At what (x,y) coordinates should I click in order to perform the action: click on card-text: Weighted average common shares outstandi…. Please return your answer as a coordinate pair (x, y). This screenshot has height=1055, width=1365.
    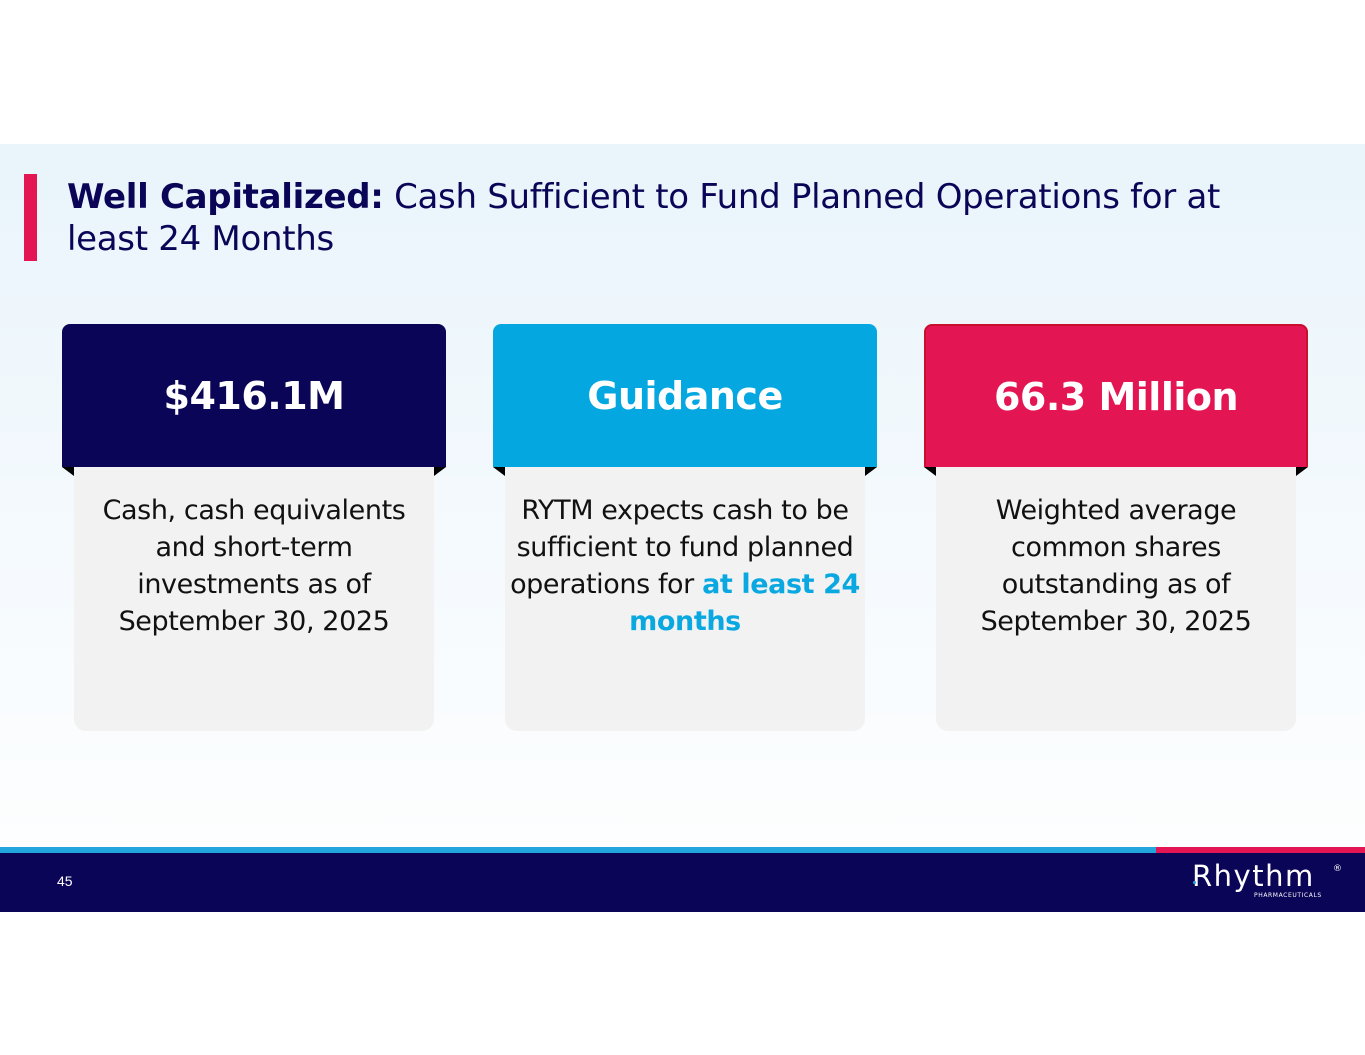
    Looking at the image, I should click on (1116, 566).